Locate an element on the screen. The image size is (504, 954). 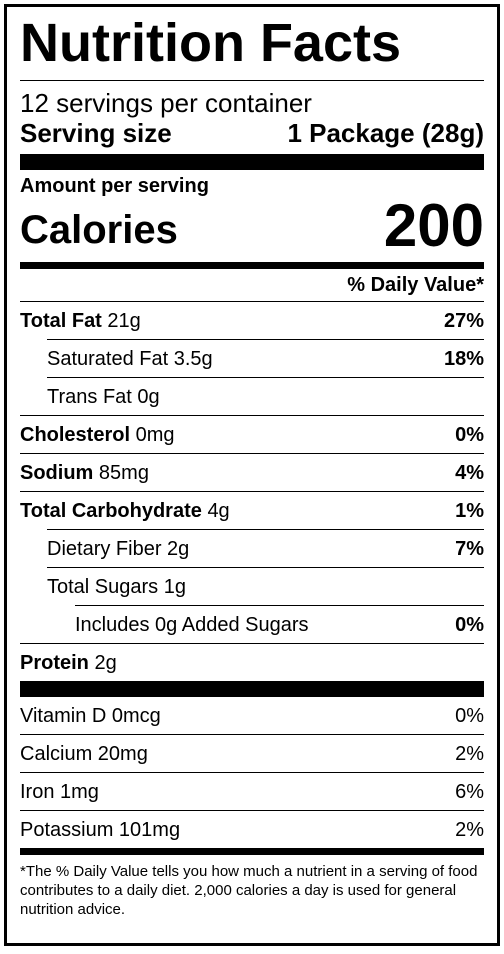
vitamin-name: Calcium 20mg is located at coordinates (84, 753).